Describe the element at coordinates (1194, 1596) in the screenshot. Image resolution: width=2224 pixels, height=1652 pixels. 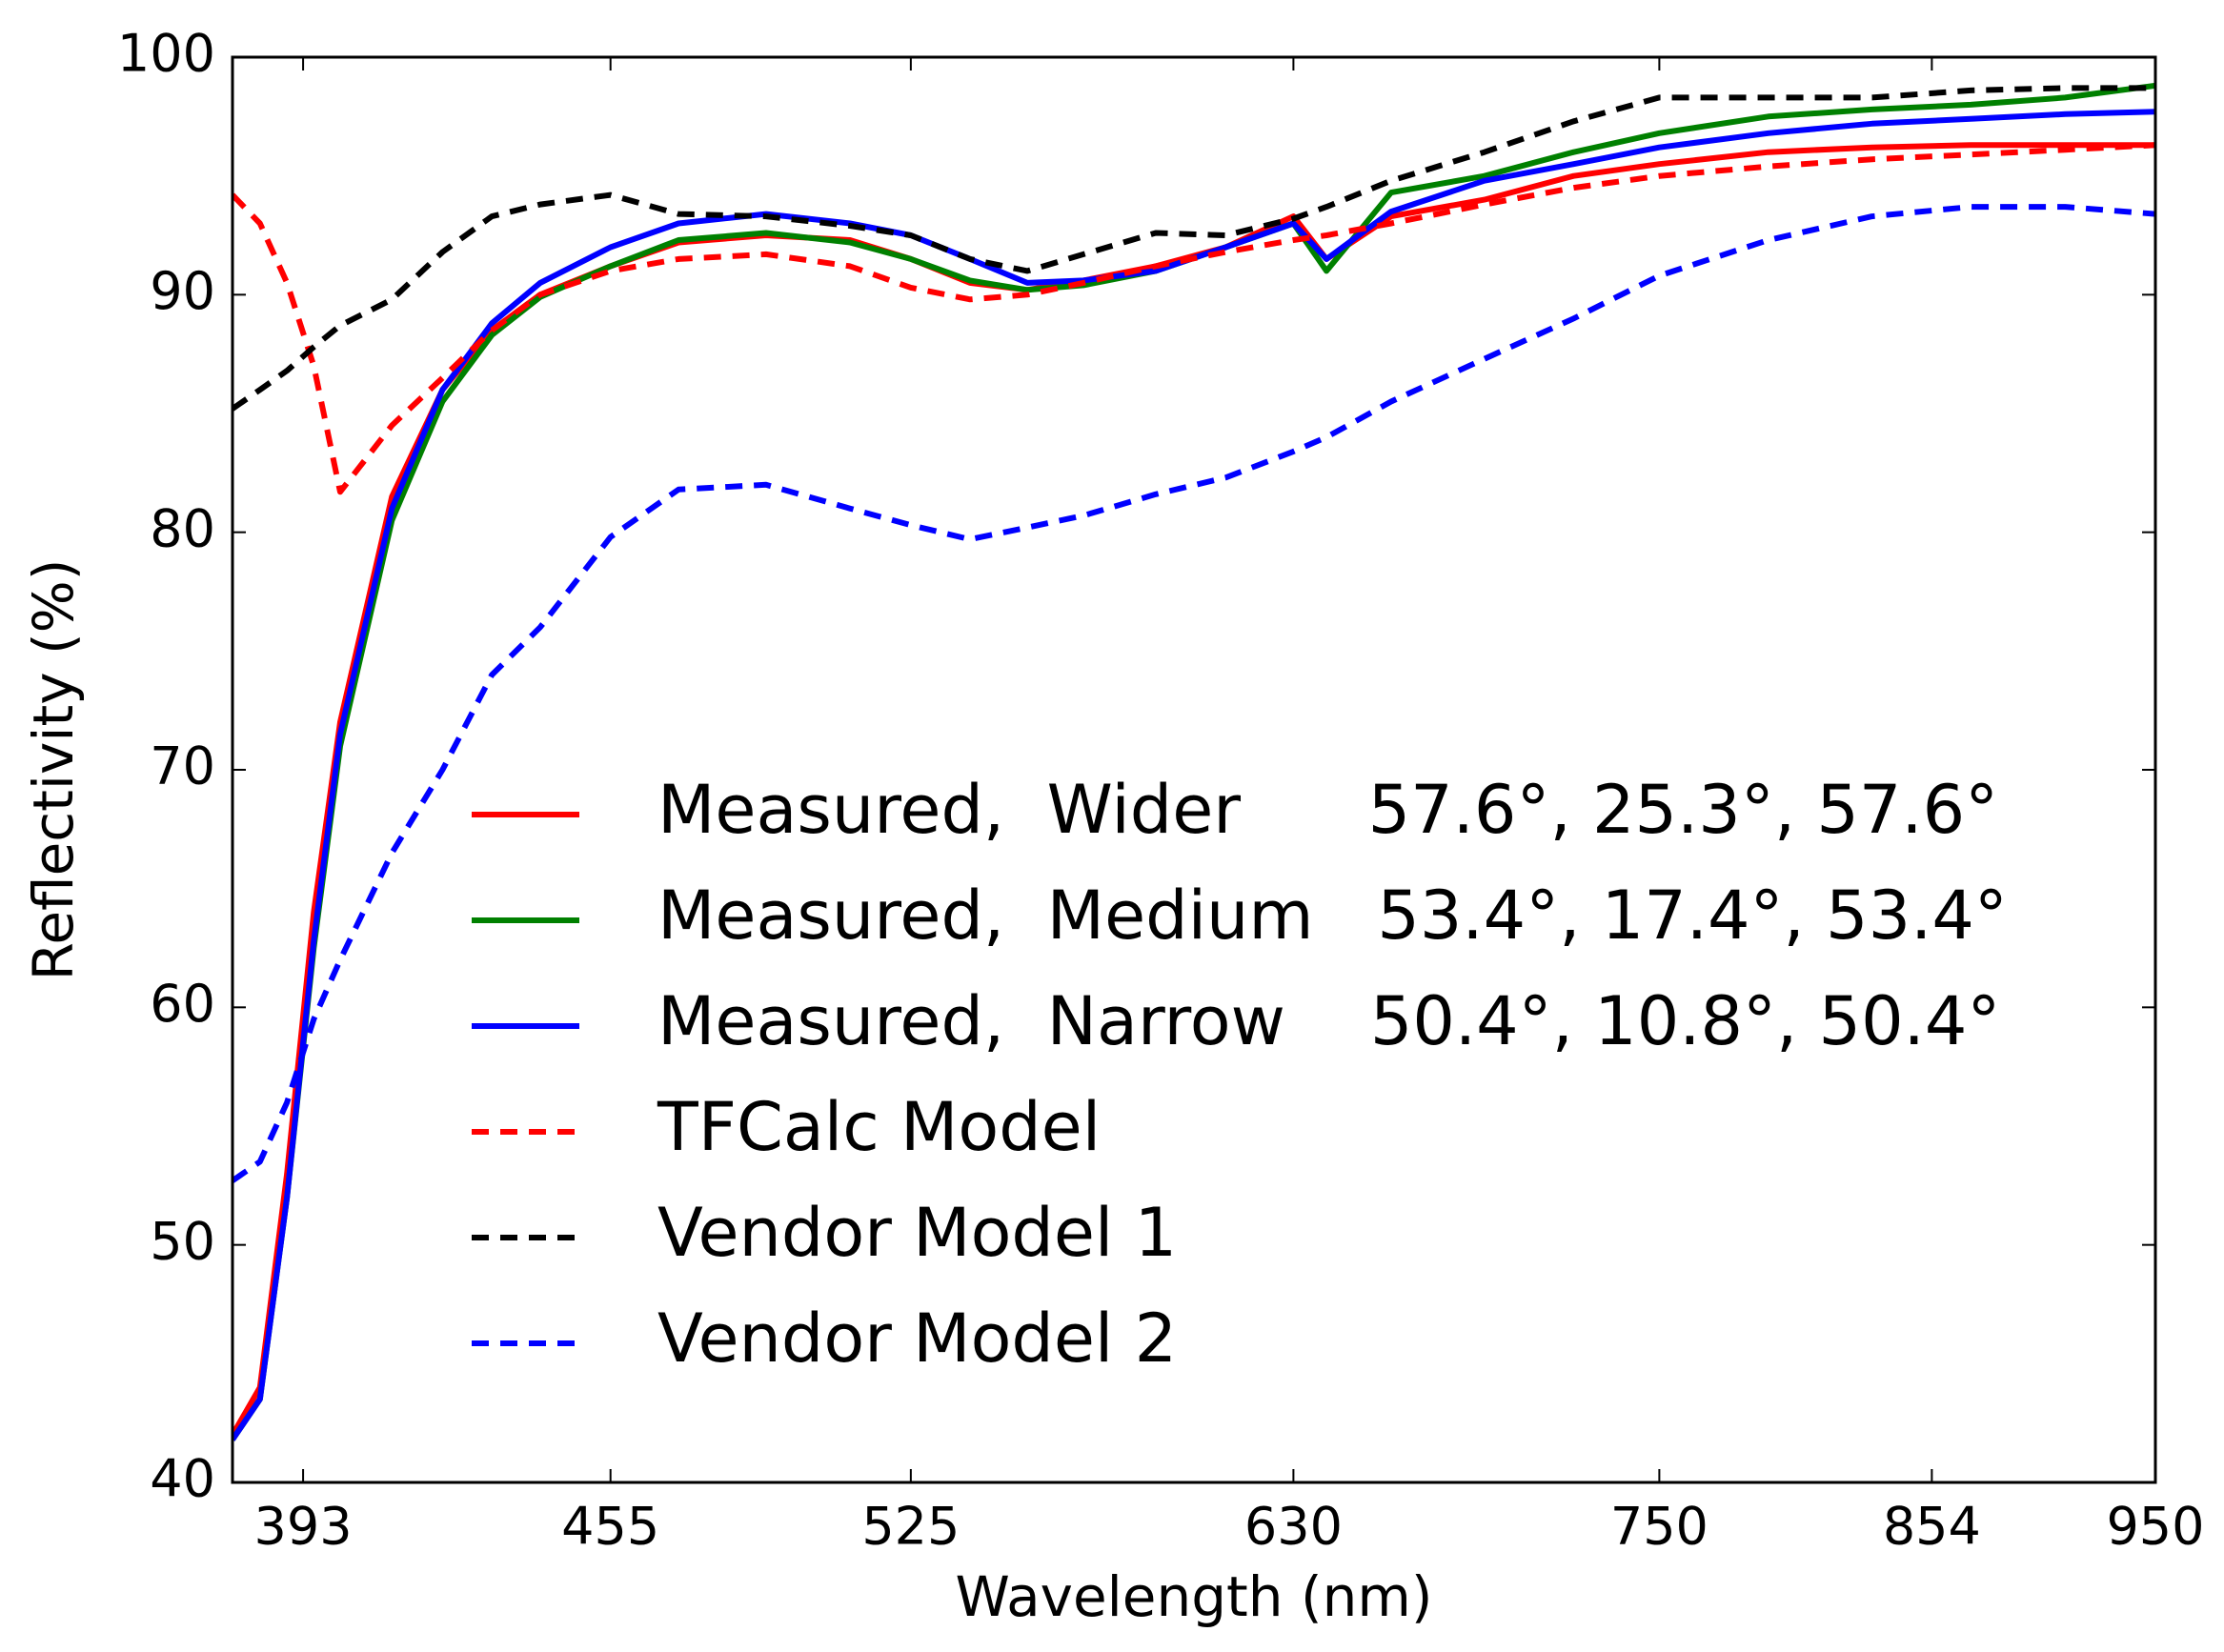
I see `x-axis-label: Wavelength (nm)` at that location.